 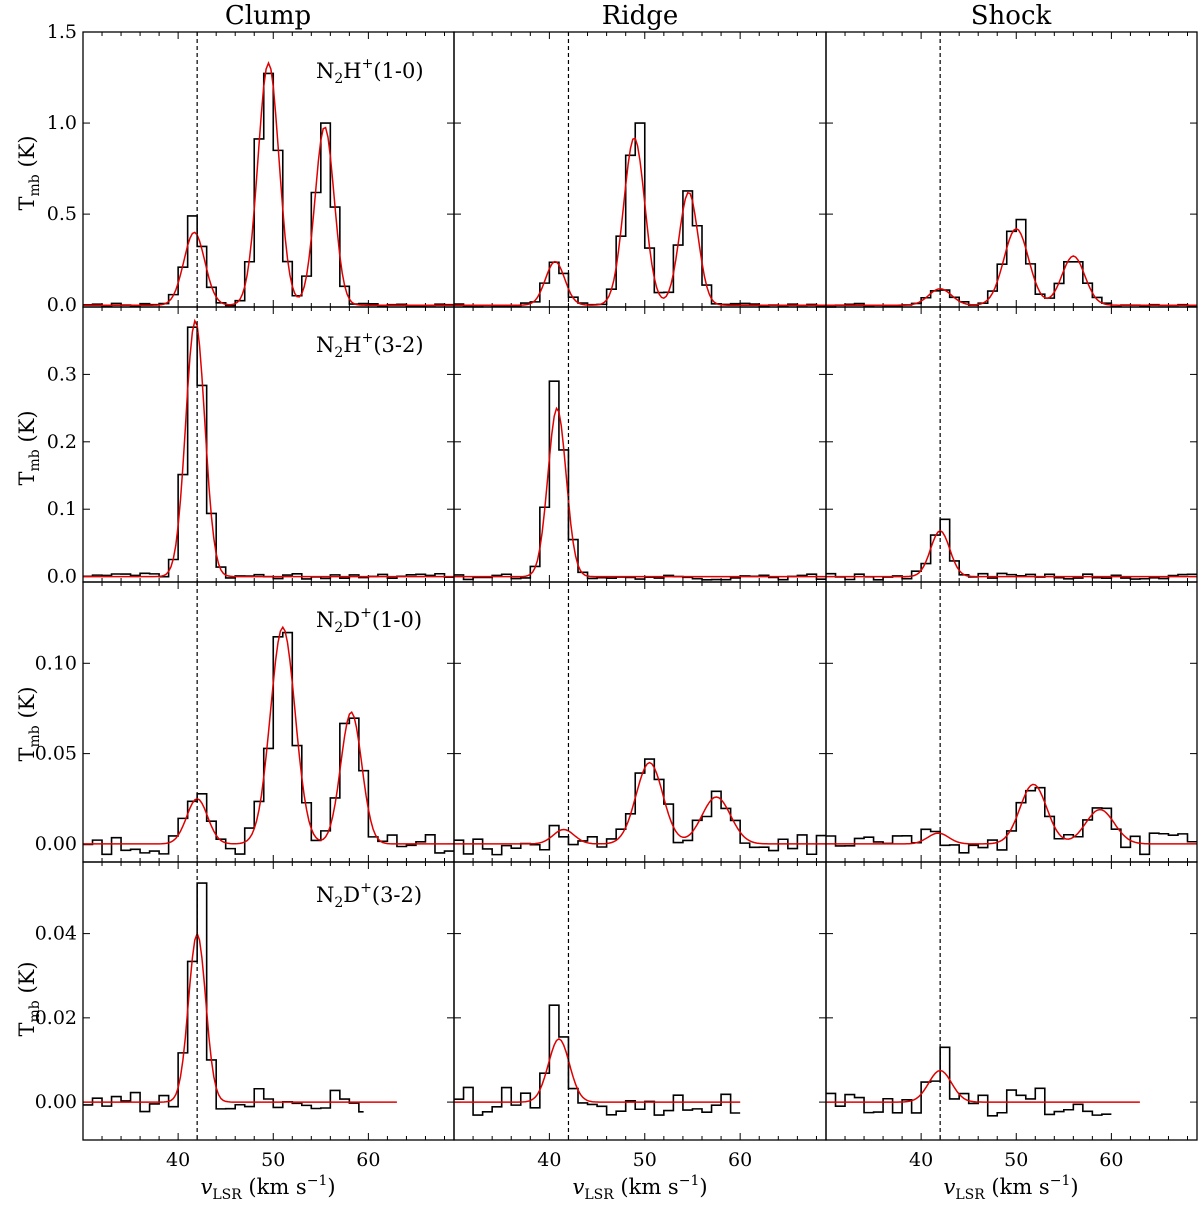 I want to click on column-title-ridge: Ridge, so click(x=640, y=16).